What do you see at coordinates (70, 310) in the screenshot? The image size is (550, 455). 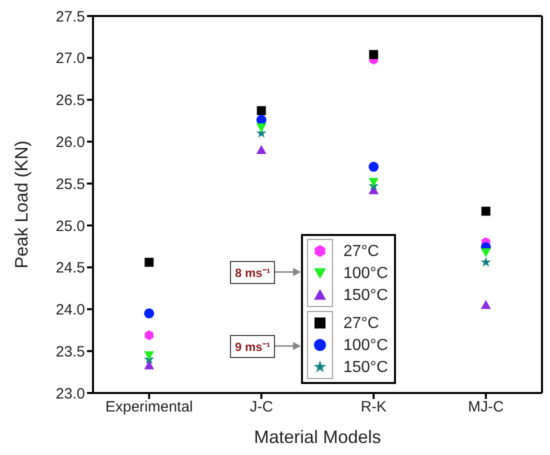 I see `y-tick-label: 24.0` at bounding box center [70, 310].